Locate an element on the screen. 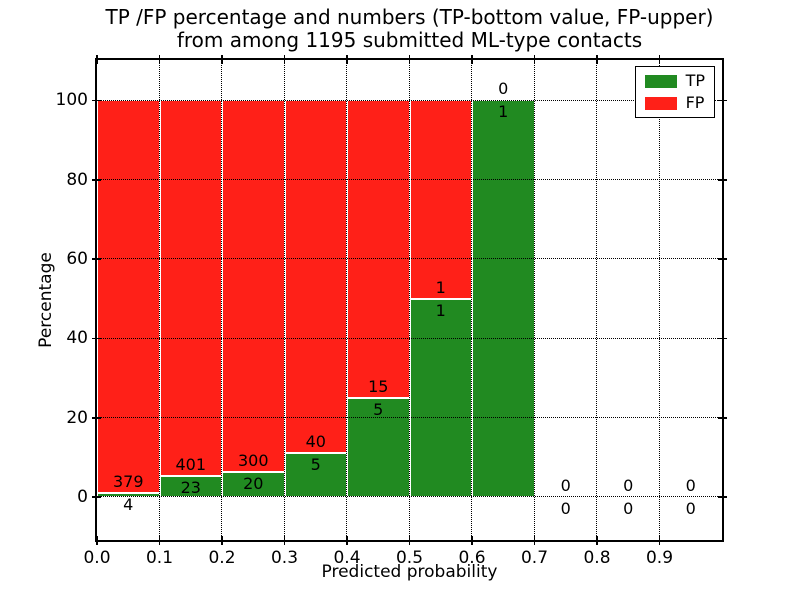 This screenshot has height=600, width=800. fp-legend-label: FP is located at coordinates (695, 102).